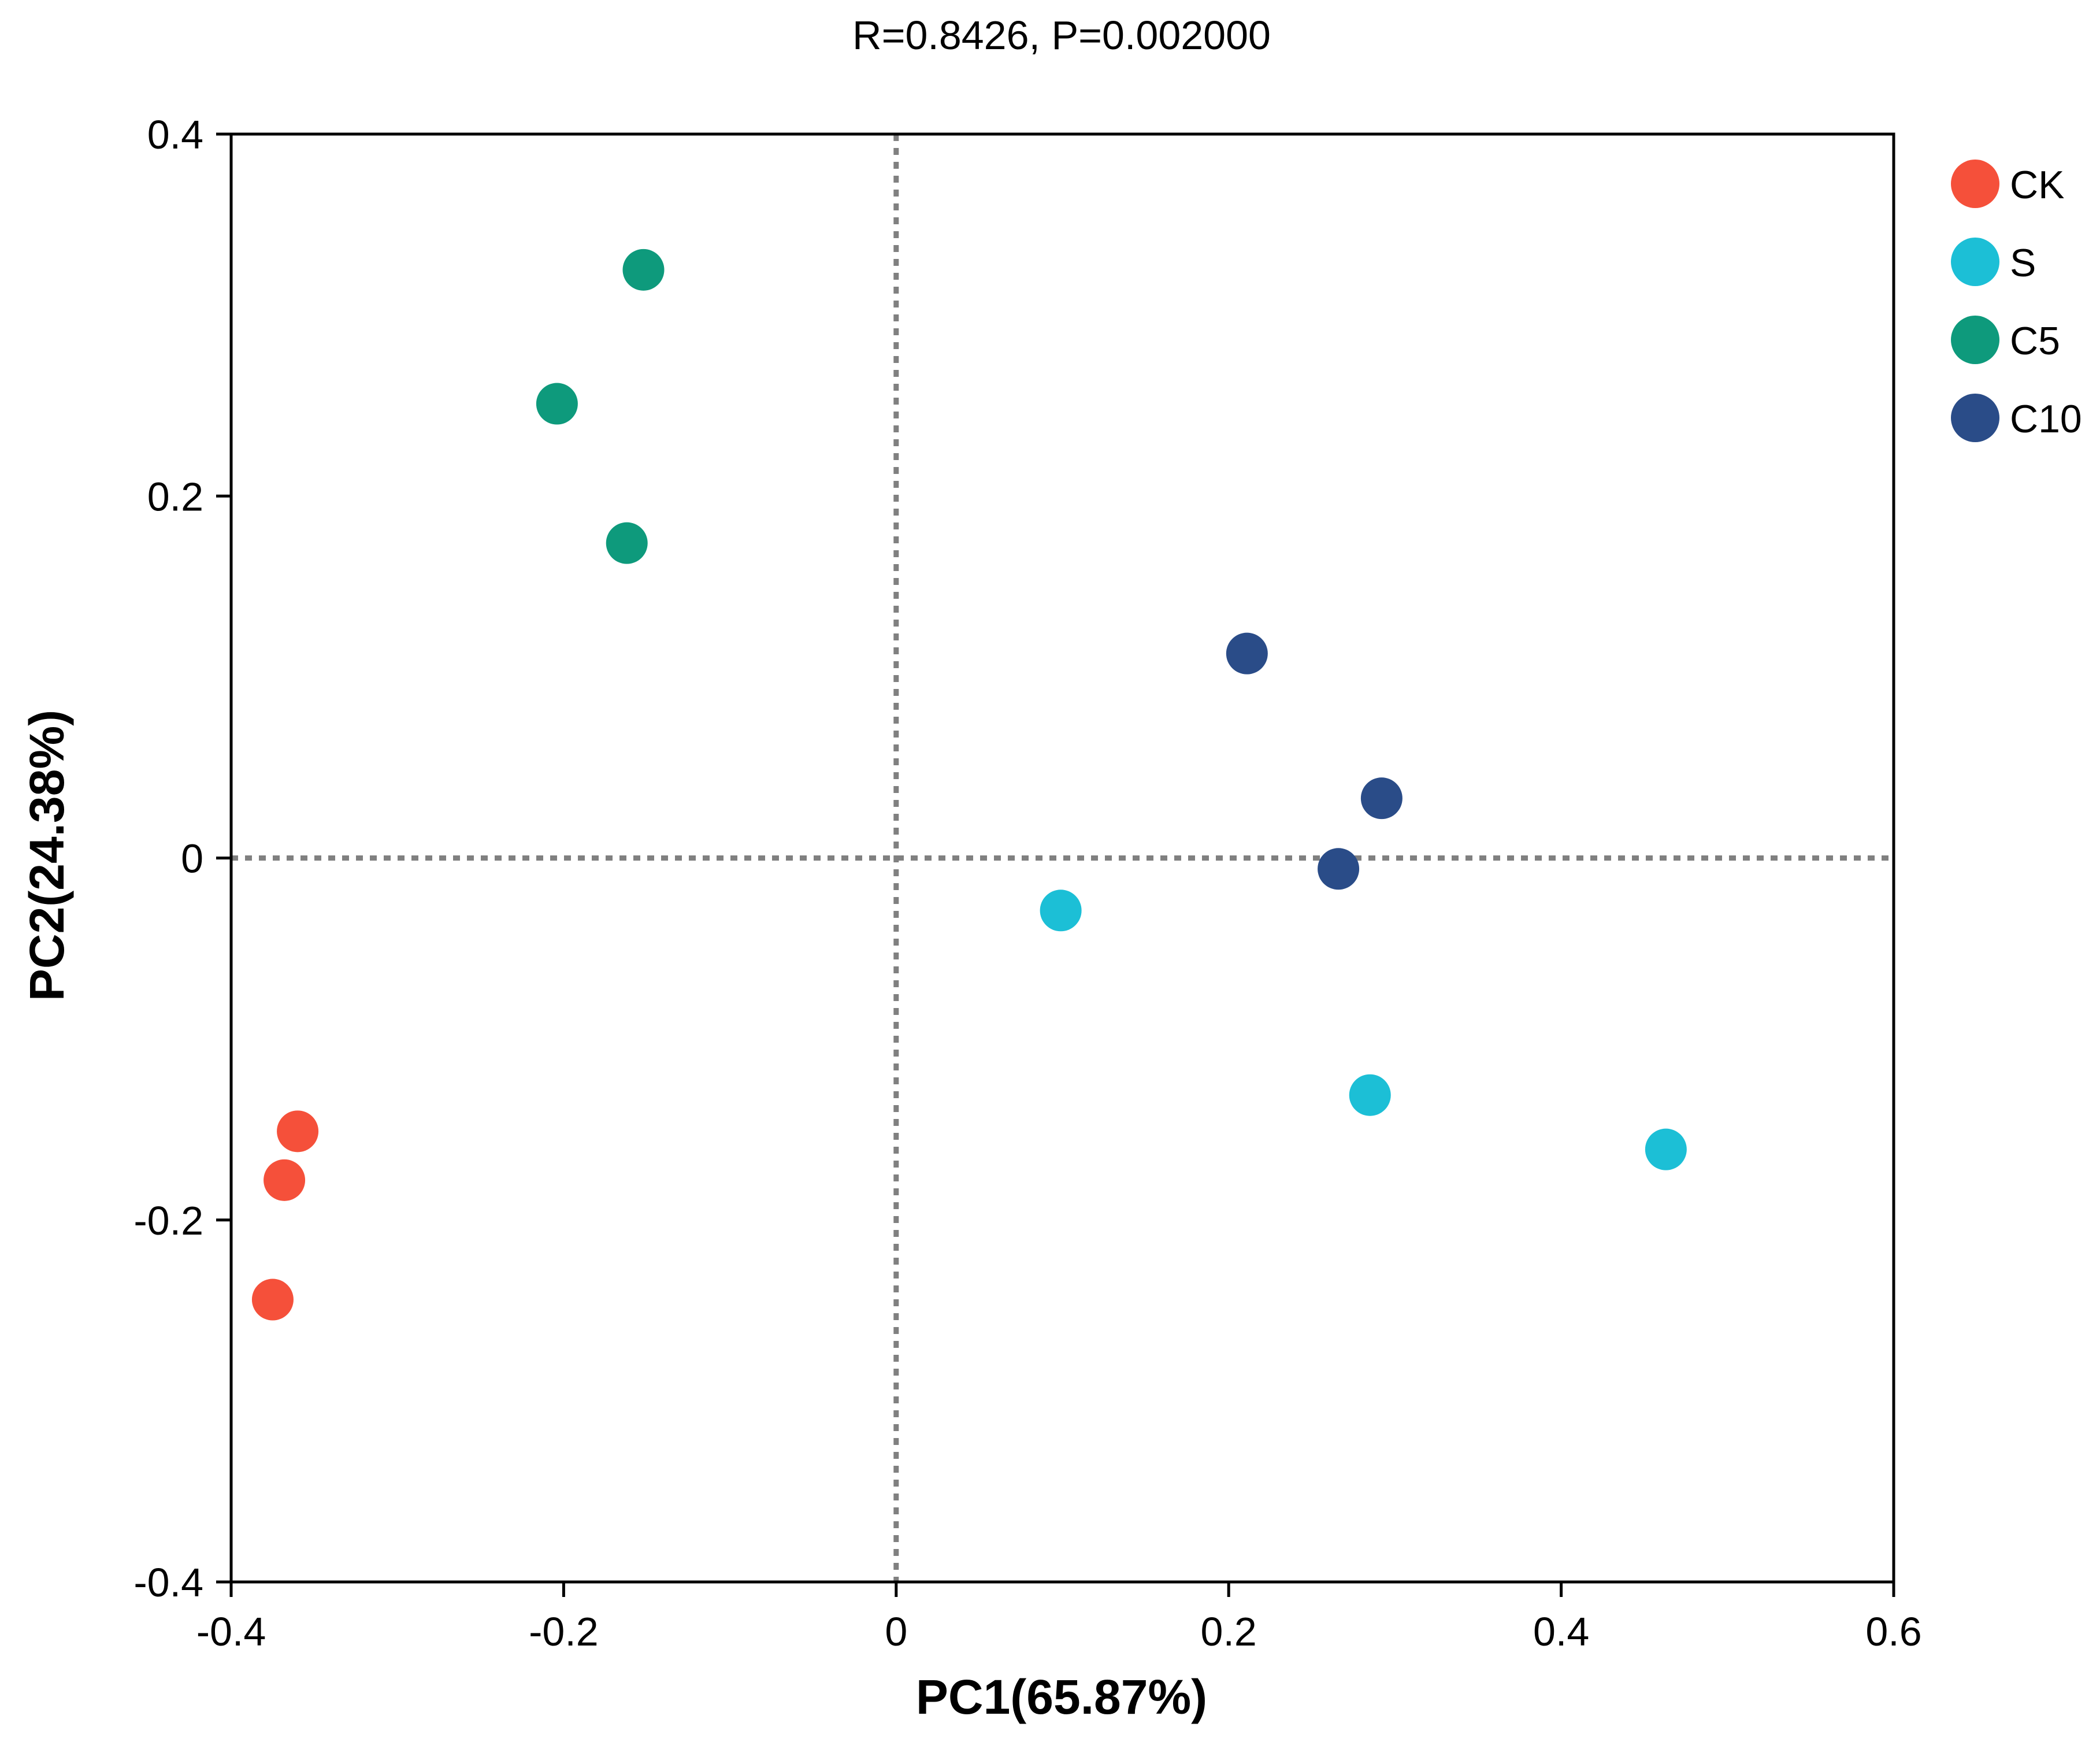 The height and width of the screenshot is (1738, 2100). I want to click on y-tick-label: 0.2, so click(175, 496).